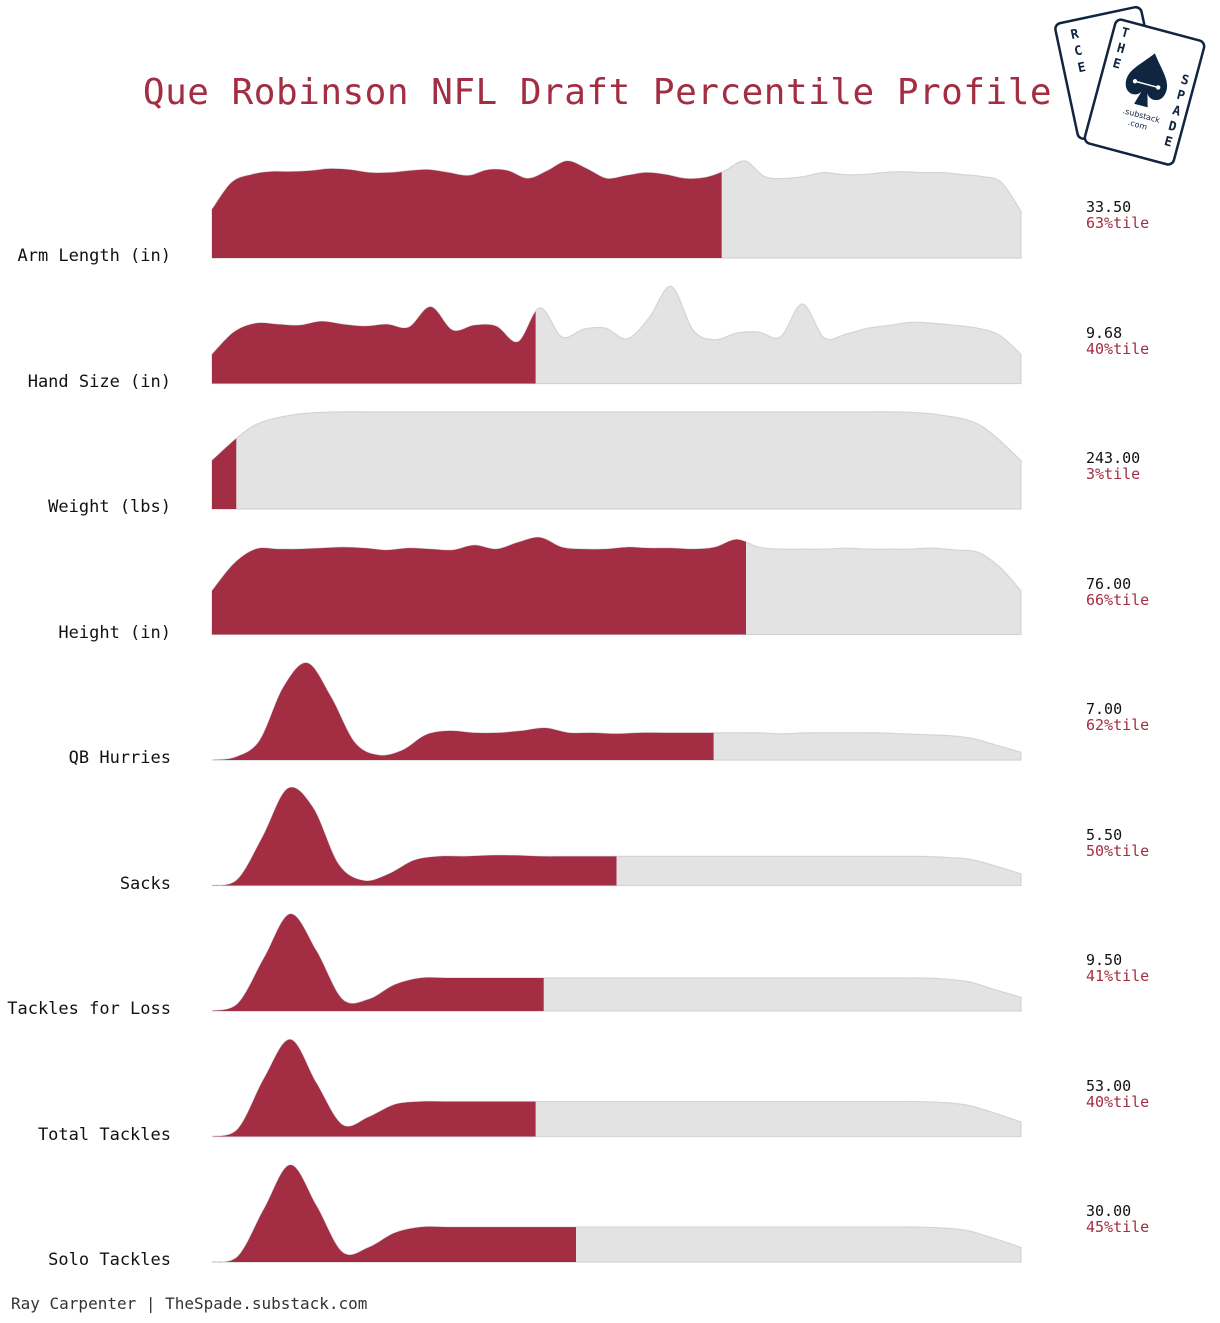 The width and height of the screenshot is (1220, 1323). What do you see at coordinates (1078, 51) in the screenshot?
I see `logo-letter: C` at bounding box center [1078, 51].